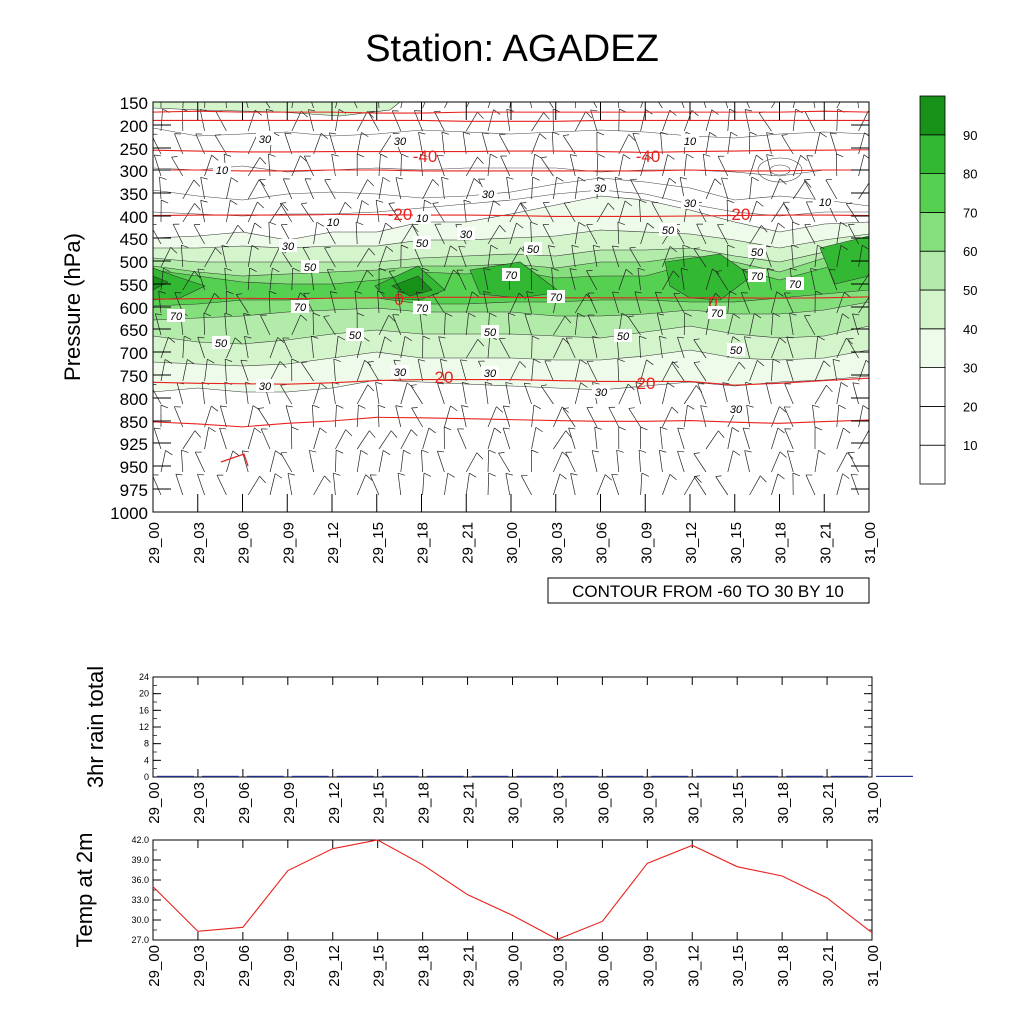 The width and height of the screenshot is (1024, 1024). I want to click on colorbar-segment, so click(932, 464).